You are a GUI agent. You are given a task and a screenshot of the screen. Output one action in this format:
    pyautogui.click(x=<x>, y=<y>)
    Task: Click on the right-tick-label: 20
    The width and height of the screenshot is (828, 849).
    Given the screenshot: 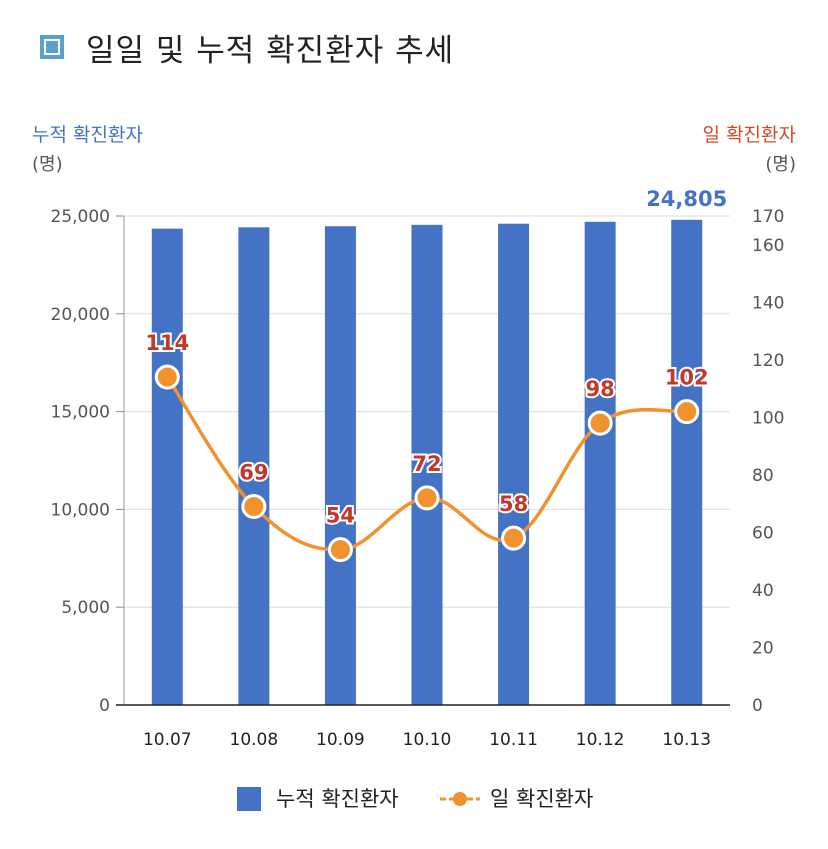 What is the action you would take?
    pyautogui.click(x=763, y=648)
    